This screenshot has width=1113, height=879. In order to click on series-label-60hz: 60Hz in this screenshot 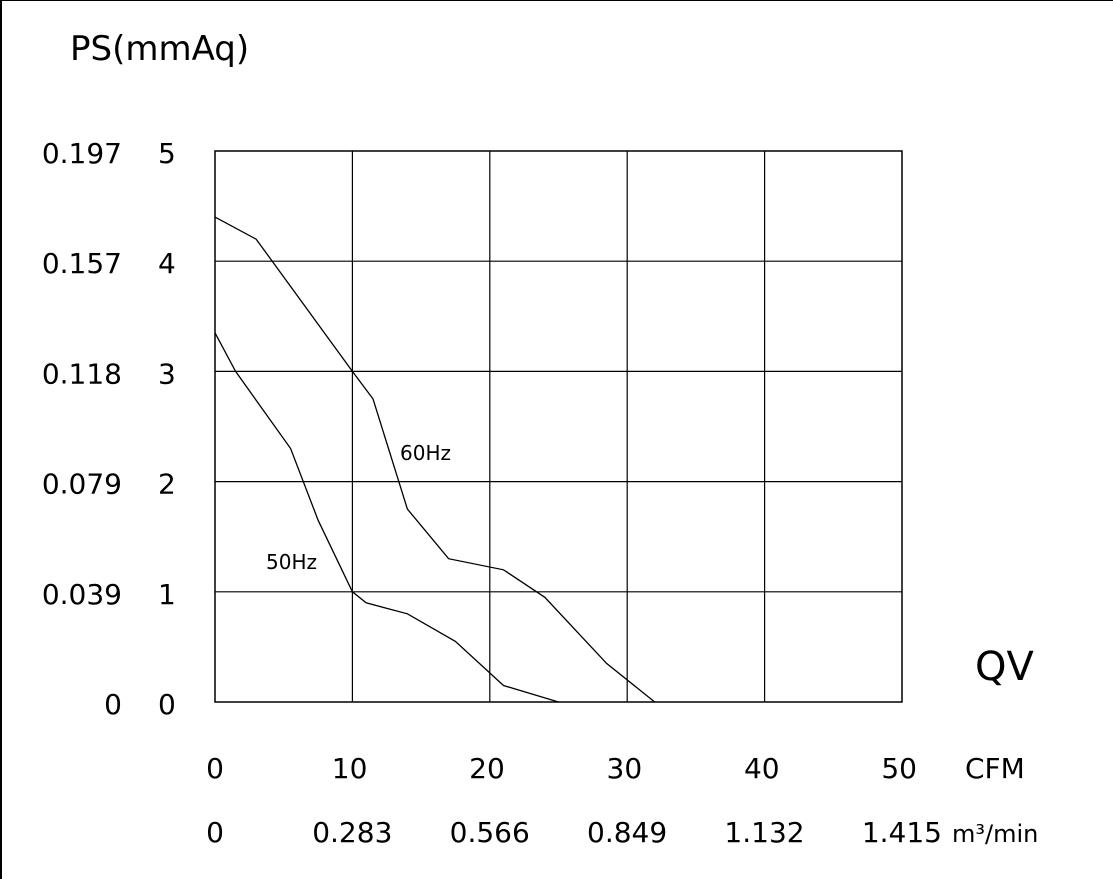, I will do `click(425, 453)`.